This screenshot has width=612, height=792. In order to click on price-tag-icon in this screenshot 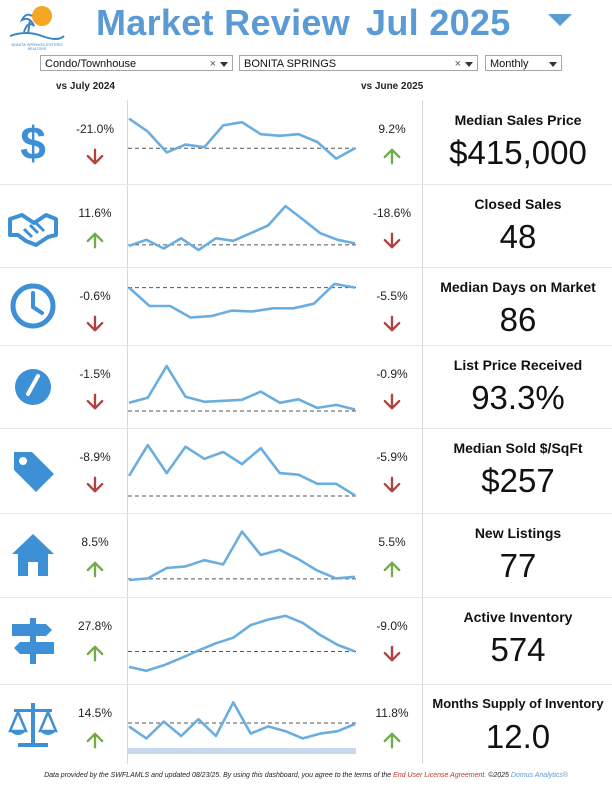, I will do `click(34, 471)`.